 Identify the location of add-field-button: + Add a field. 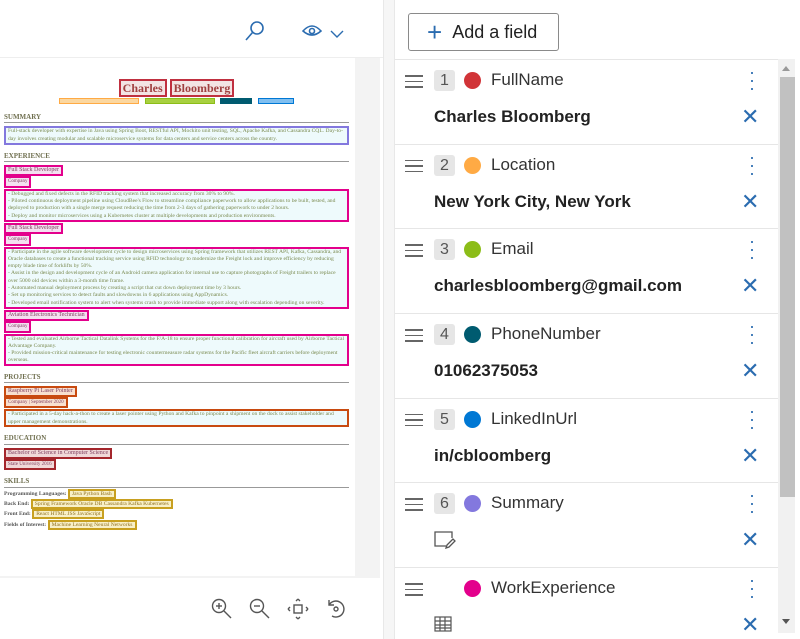
(483, 32).